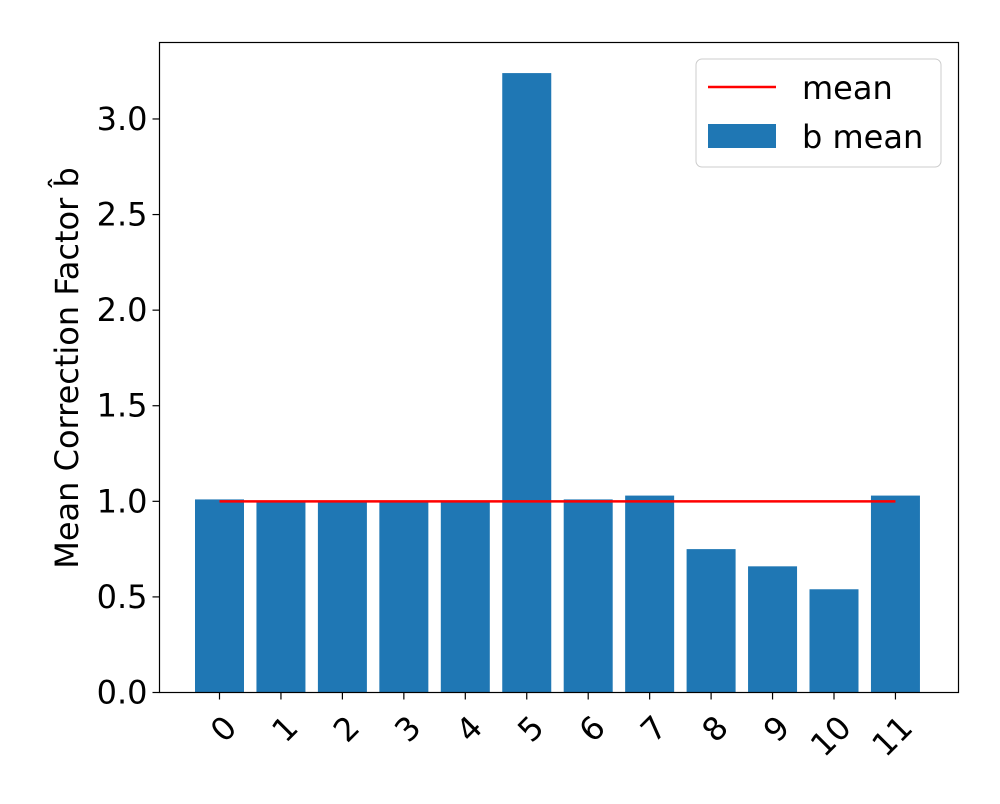 The width and height of the screenshot is (1000, 804). I want to click on legend-swatch-b-mean, so click(742, 136).